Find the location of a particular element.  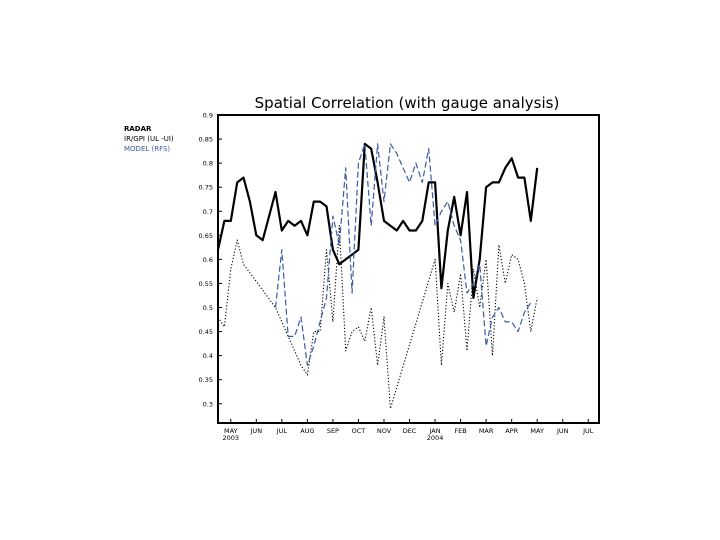

y-tick-label: 0.6 is located at coordinates (208, 260).